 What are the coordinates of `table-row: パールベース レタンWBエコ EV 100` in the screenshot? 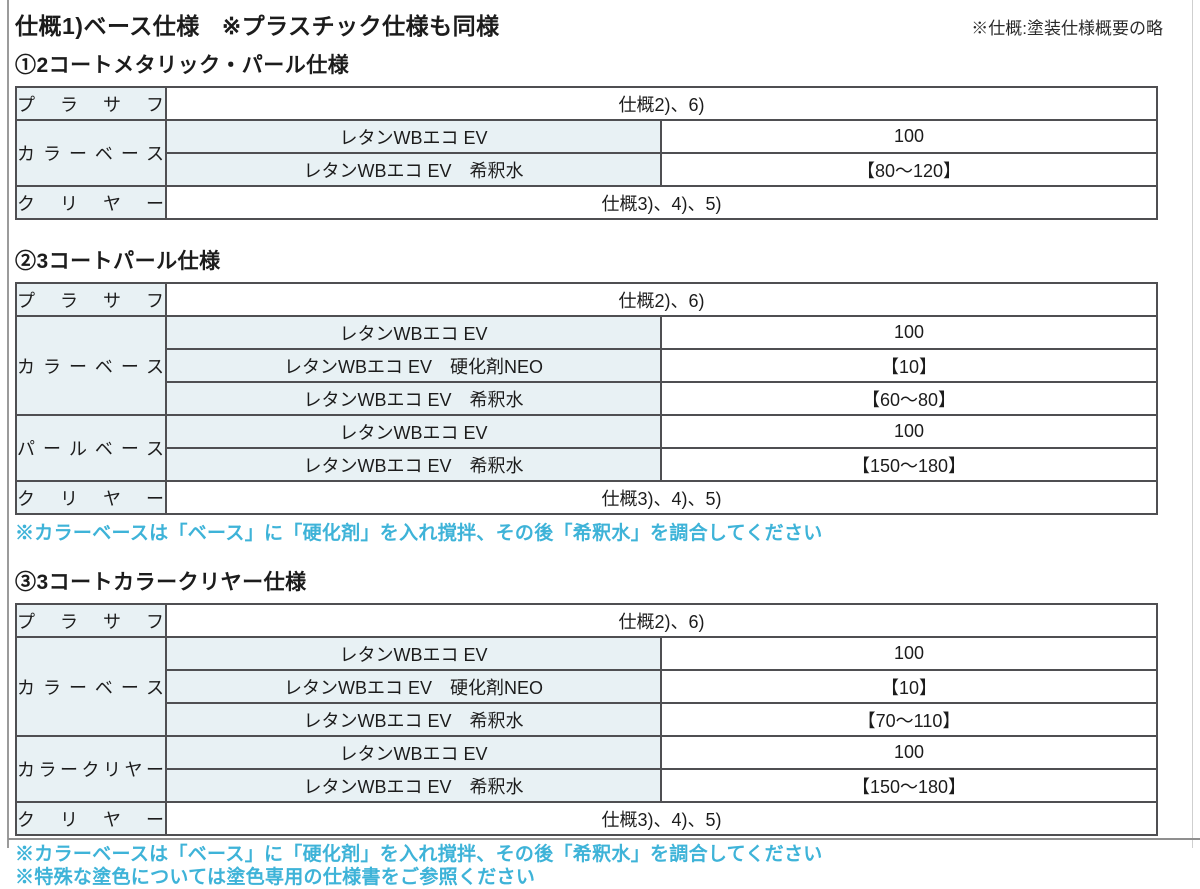 It's located at (586, 448).